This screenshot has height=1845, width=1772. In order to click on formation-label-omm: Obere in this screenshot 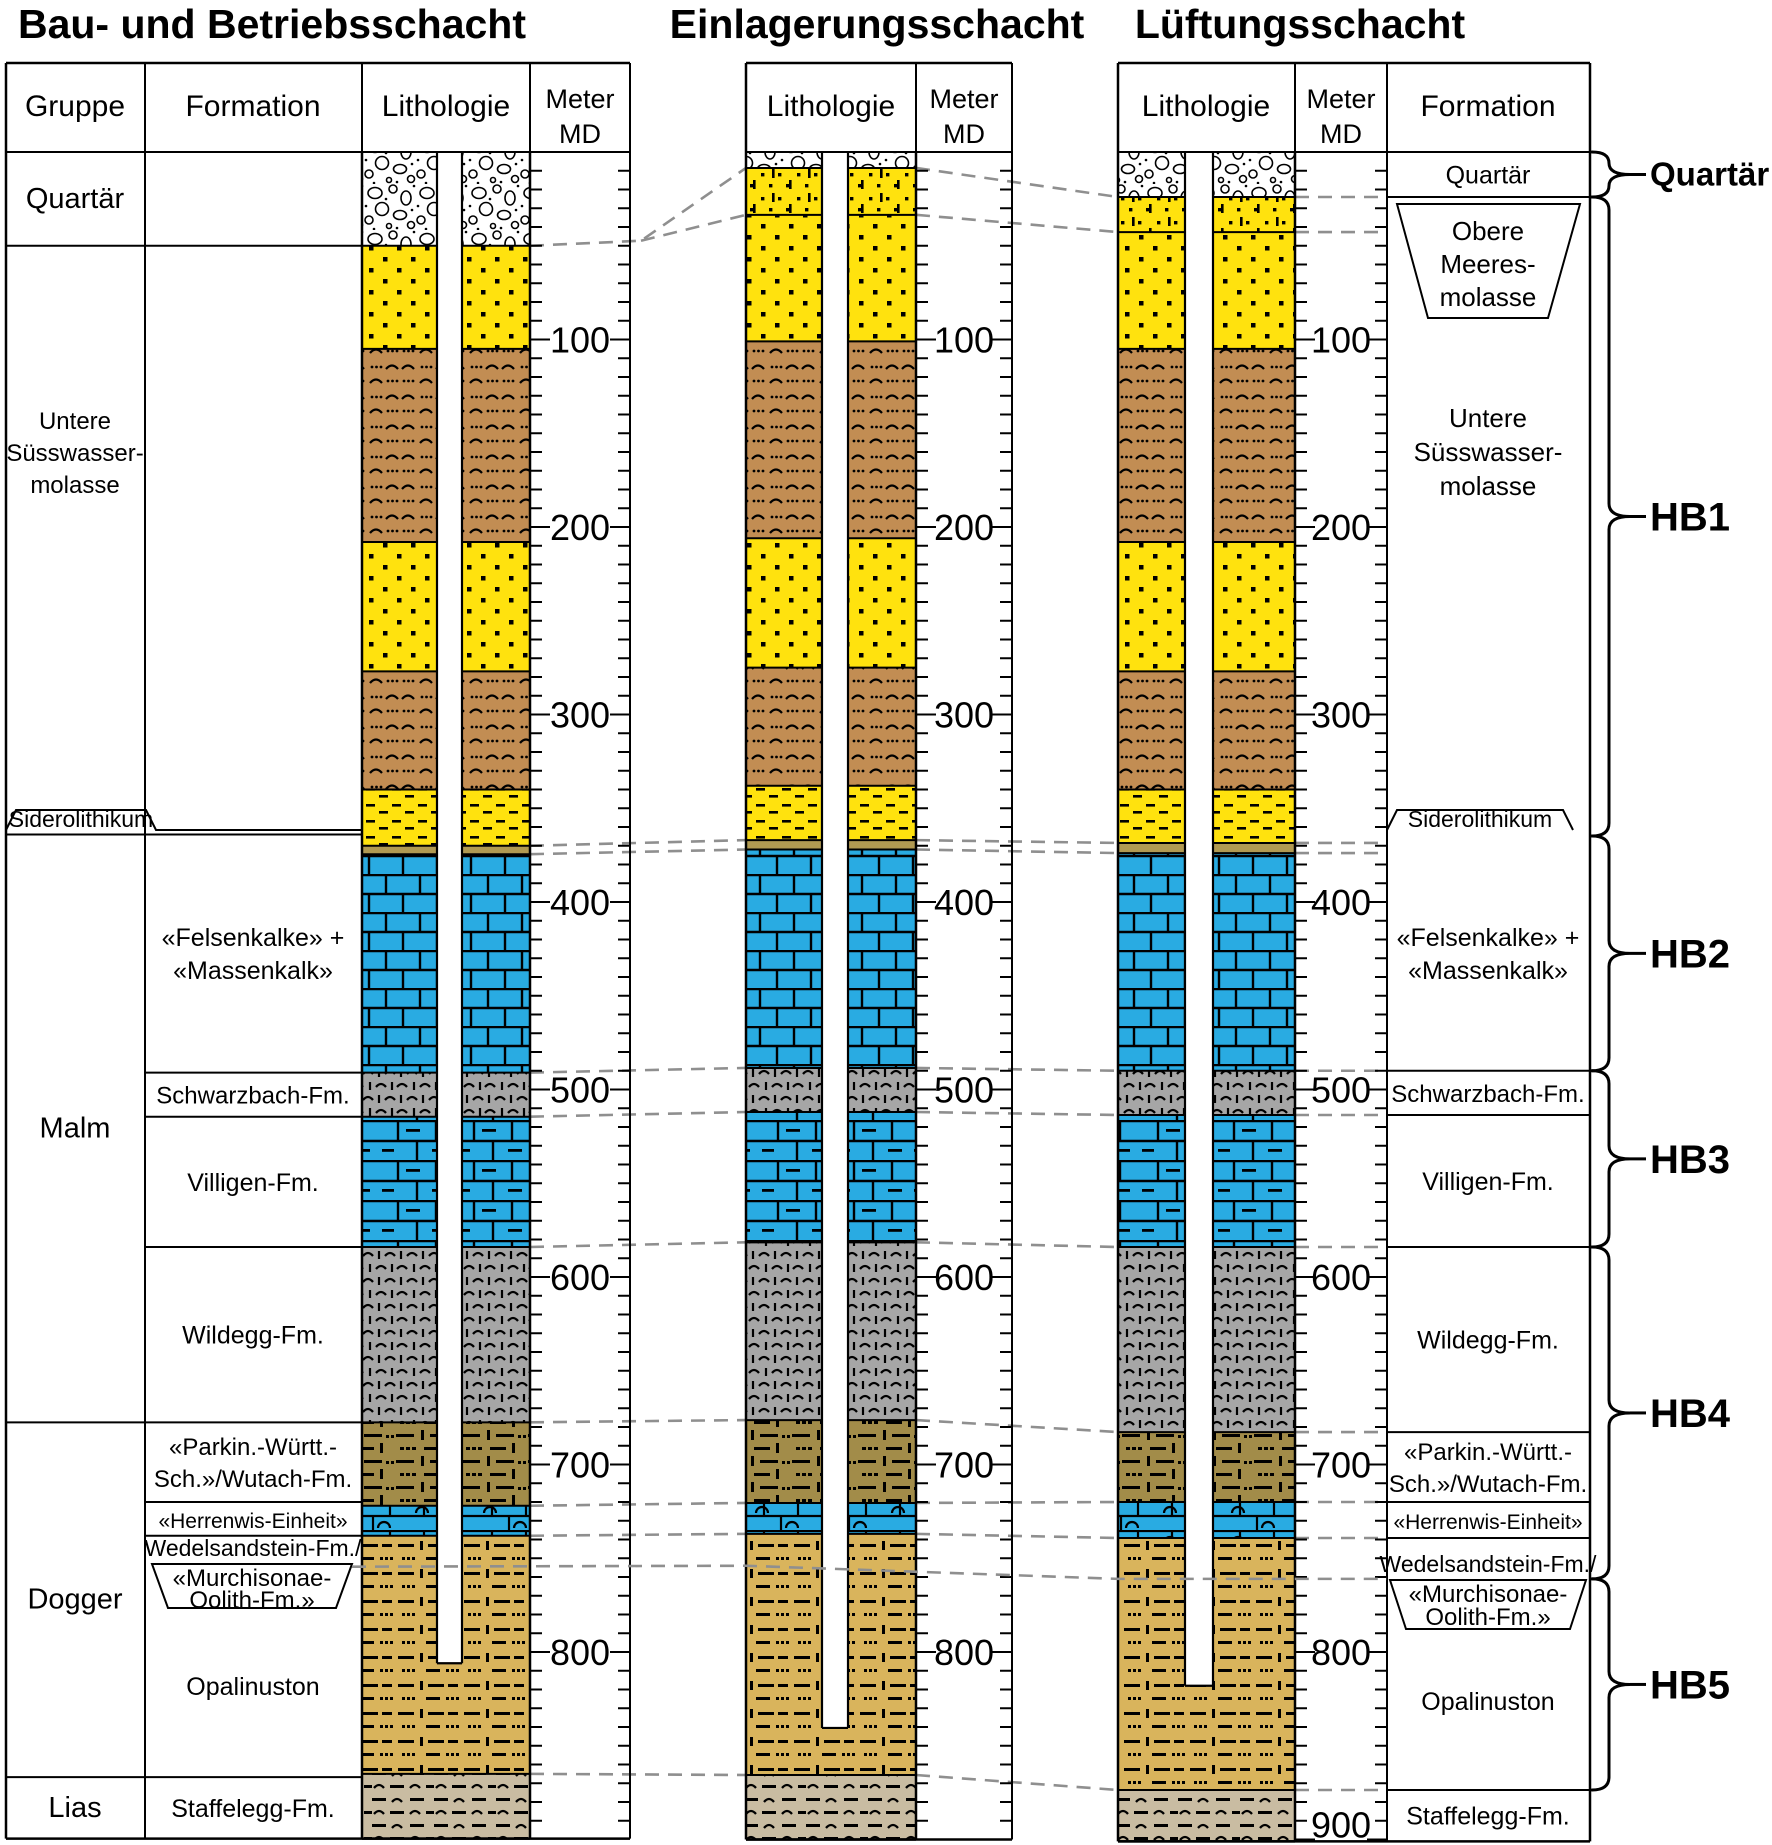, I will do `click(1488, 231)`.